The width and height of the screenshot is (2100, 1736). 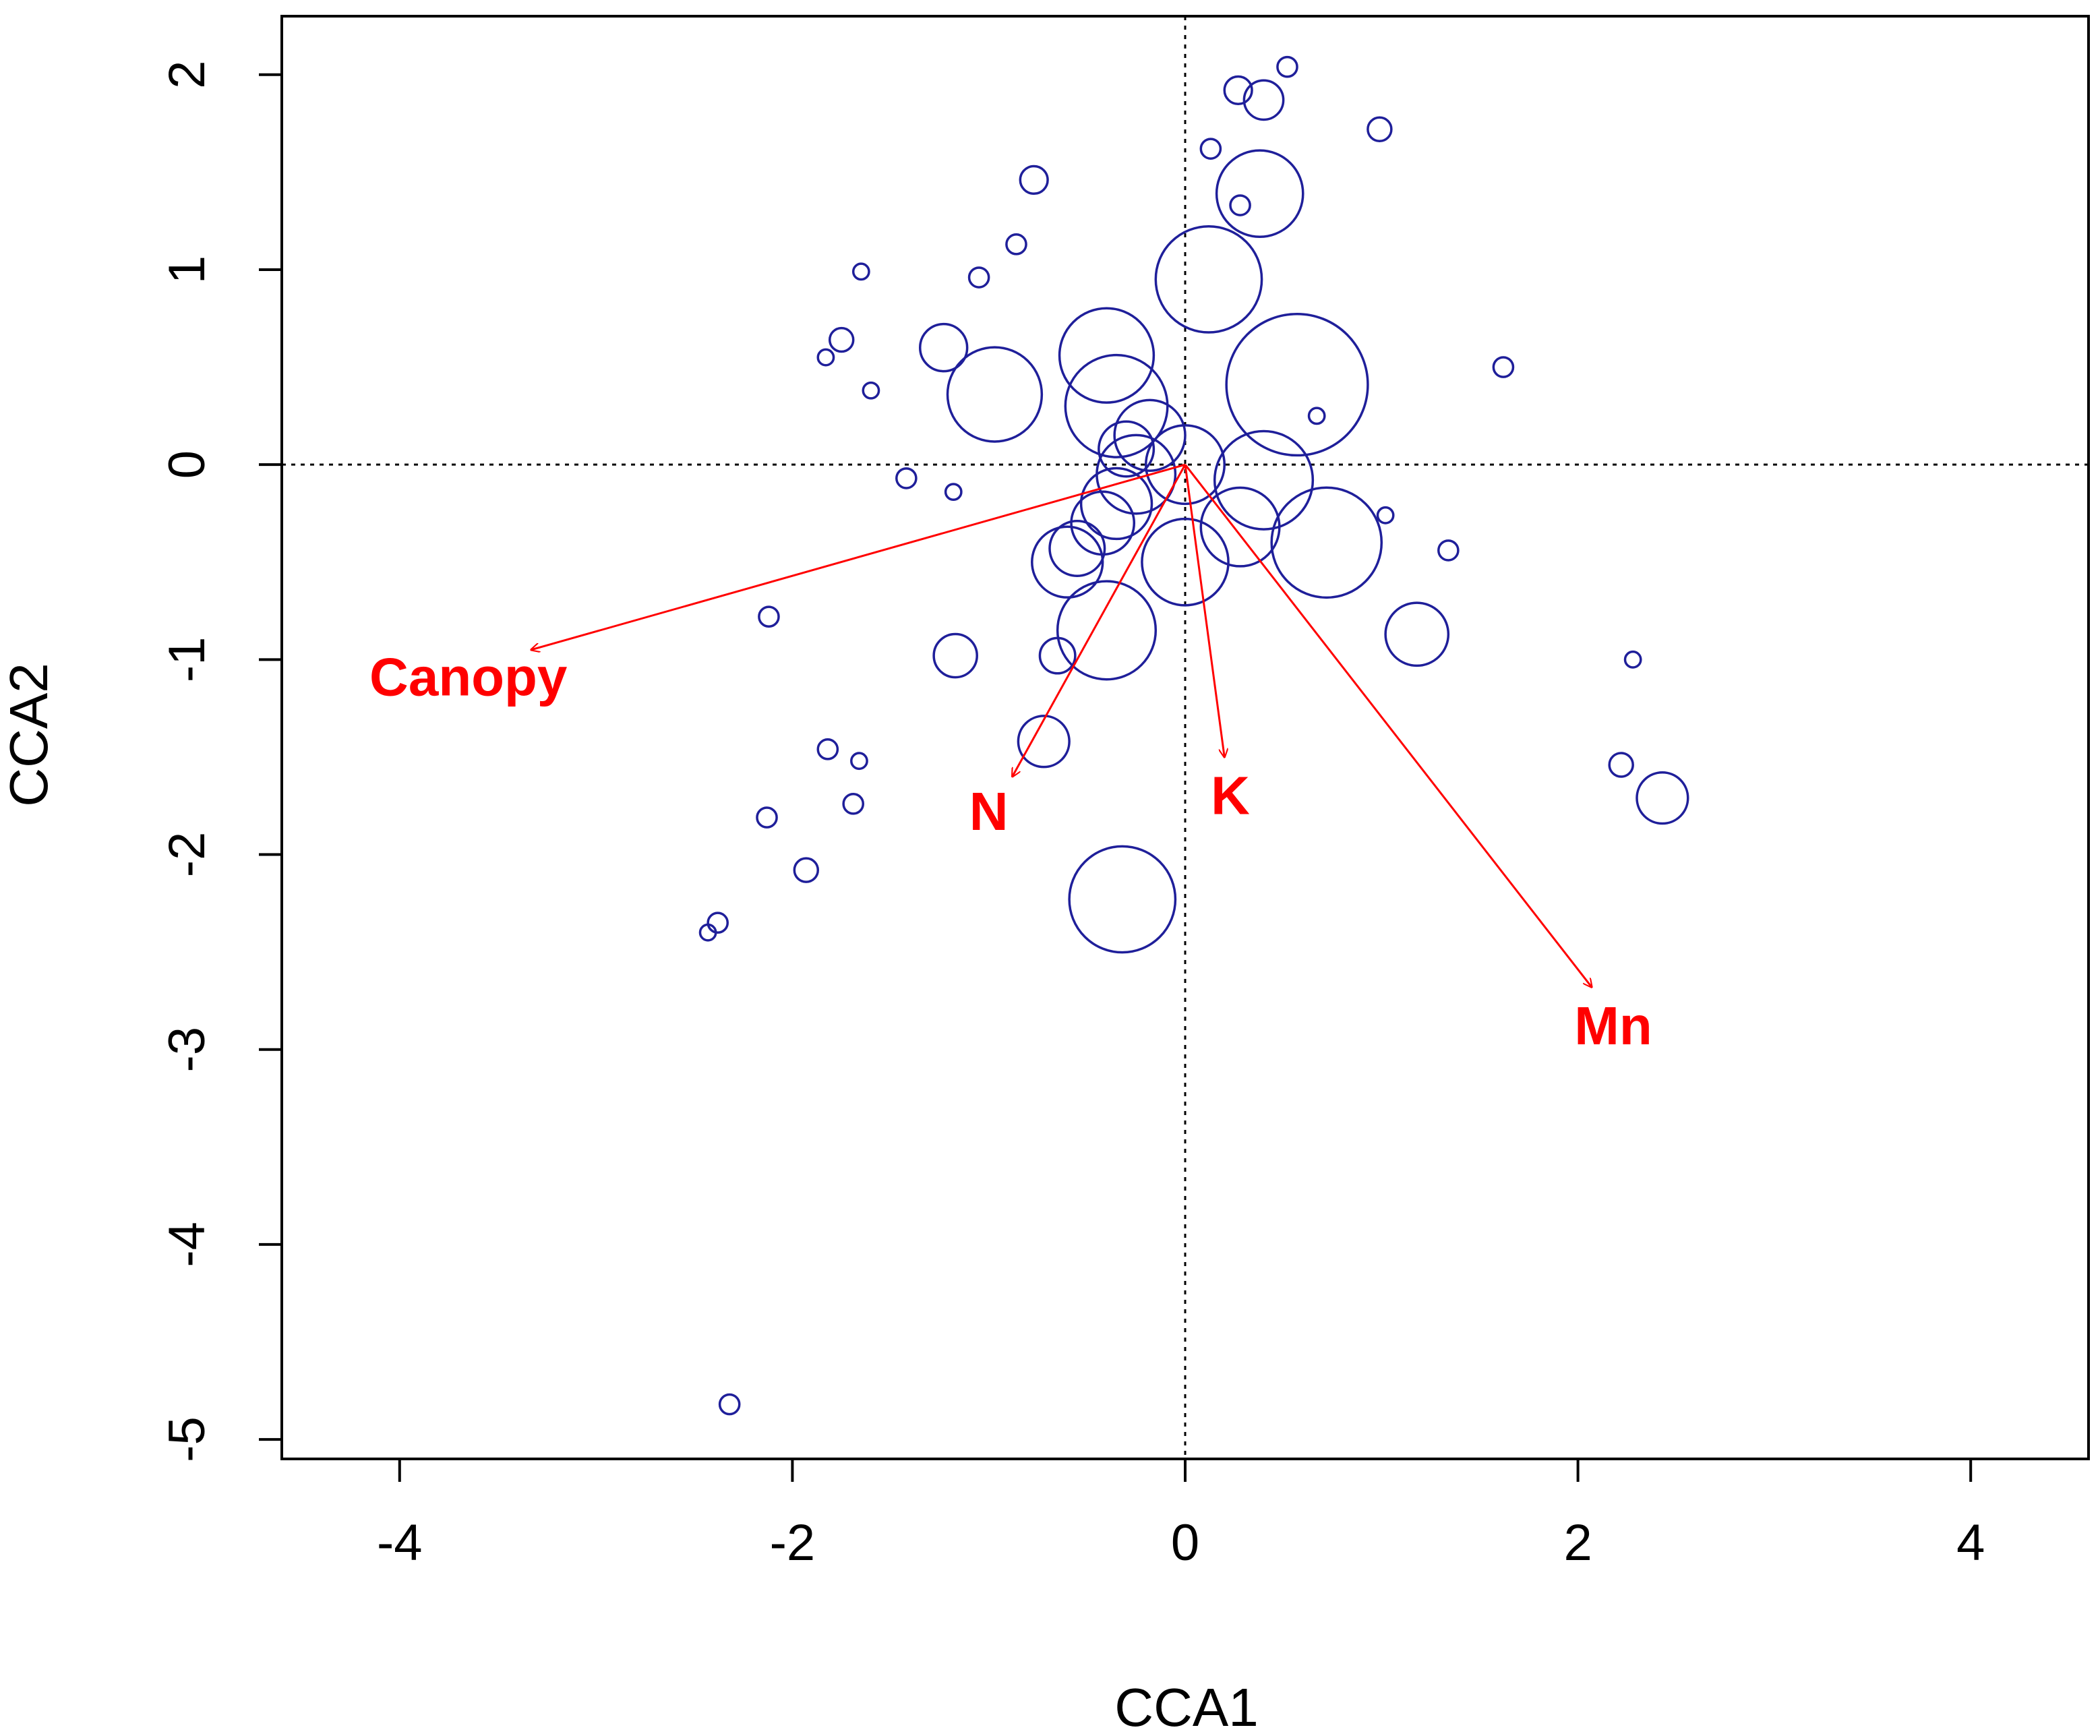 I want to click on x-tick-label: 4, so click(x=1970, y=1543).